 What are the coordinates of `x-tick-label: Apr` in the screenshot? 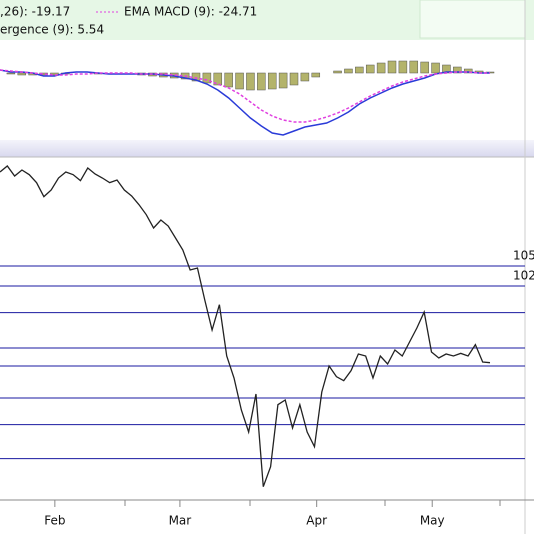 It's located at (316, 521).